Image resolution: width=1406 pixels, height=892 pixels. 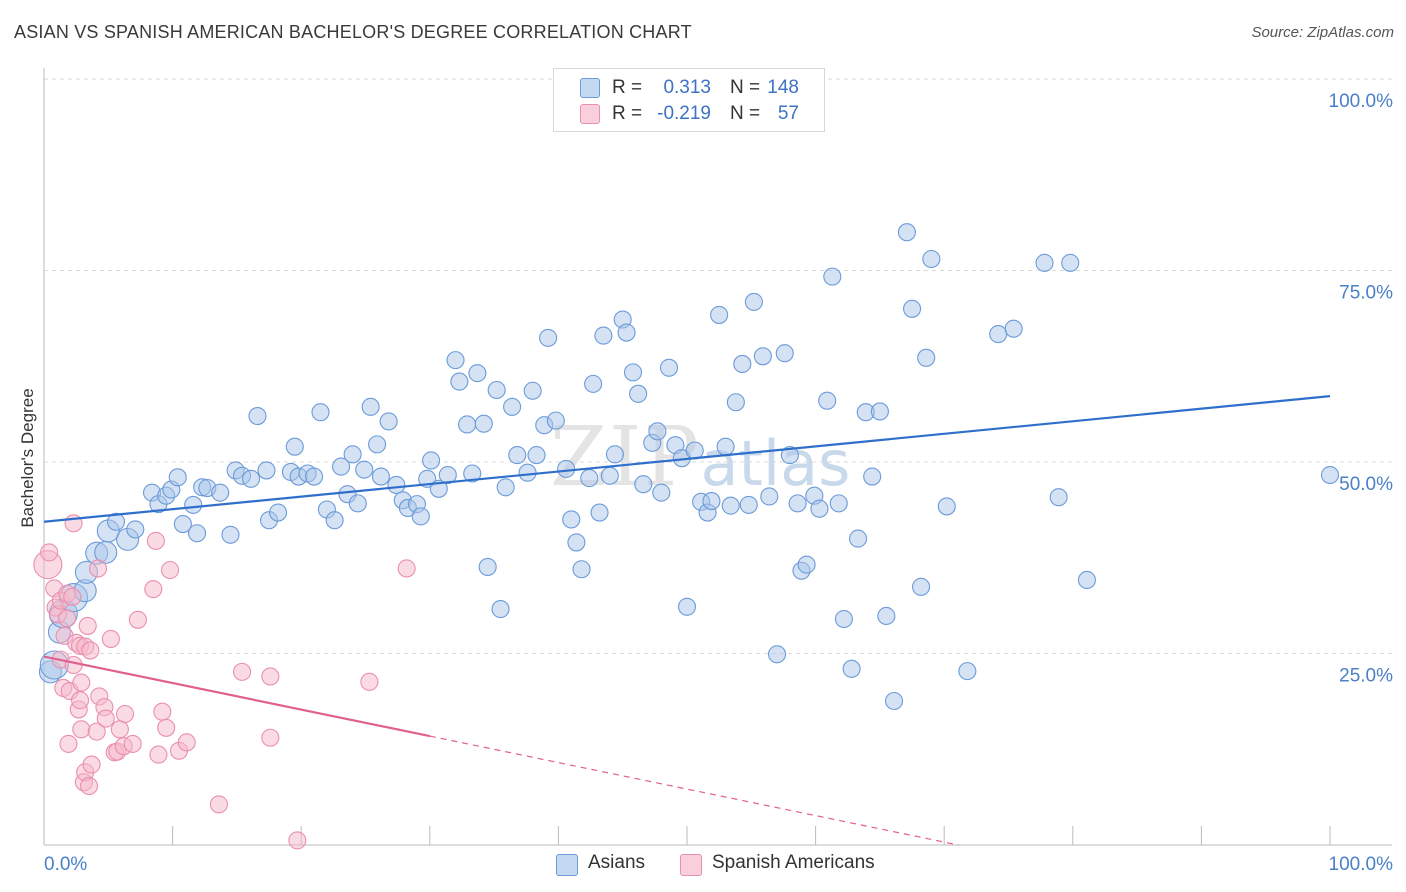 What do you see at coordinates (1366, 676) in the screenshot?
I see `y-tick-label: 25.0%` at bounding box center [1366, 676].